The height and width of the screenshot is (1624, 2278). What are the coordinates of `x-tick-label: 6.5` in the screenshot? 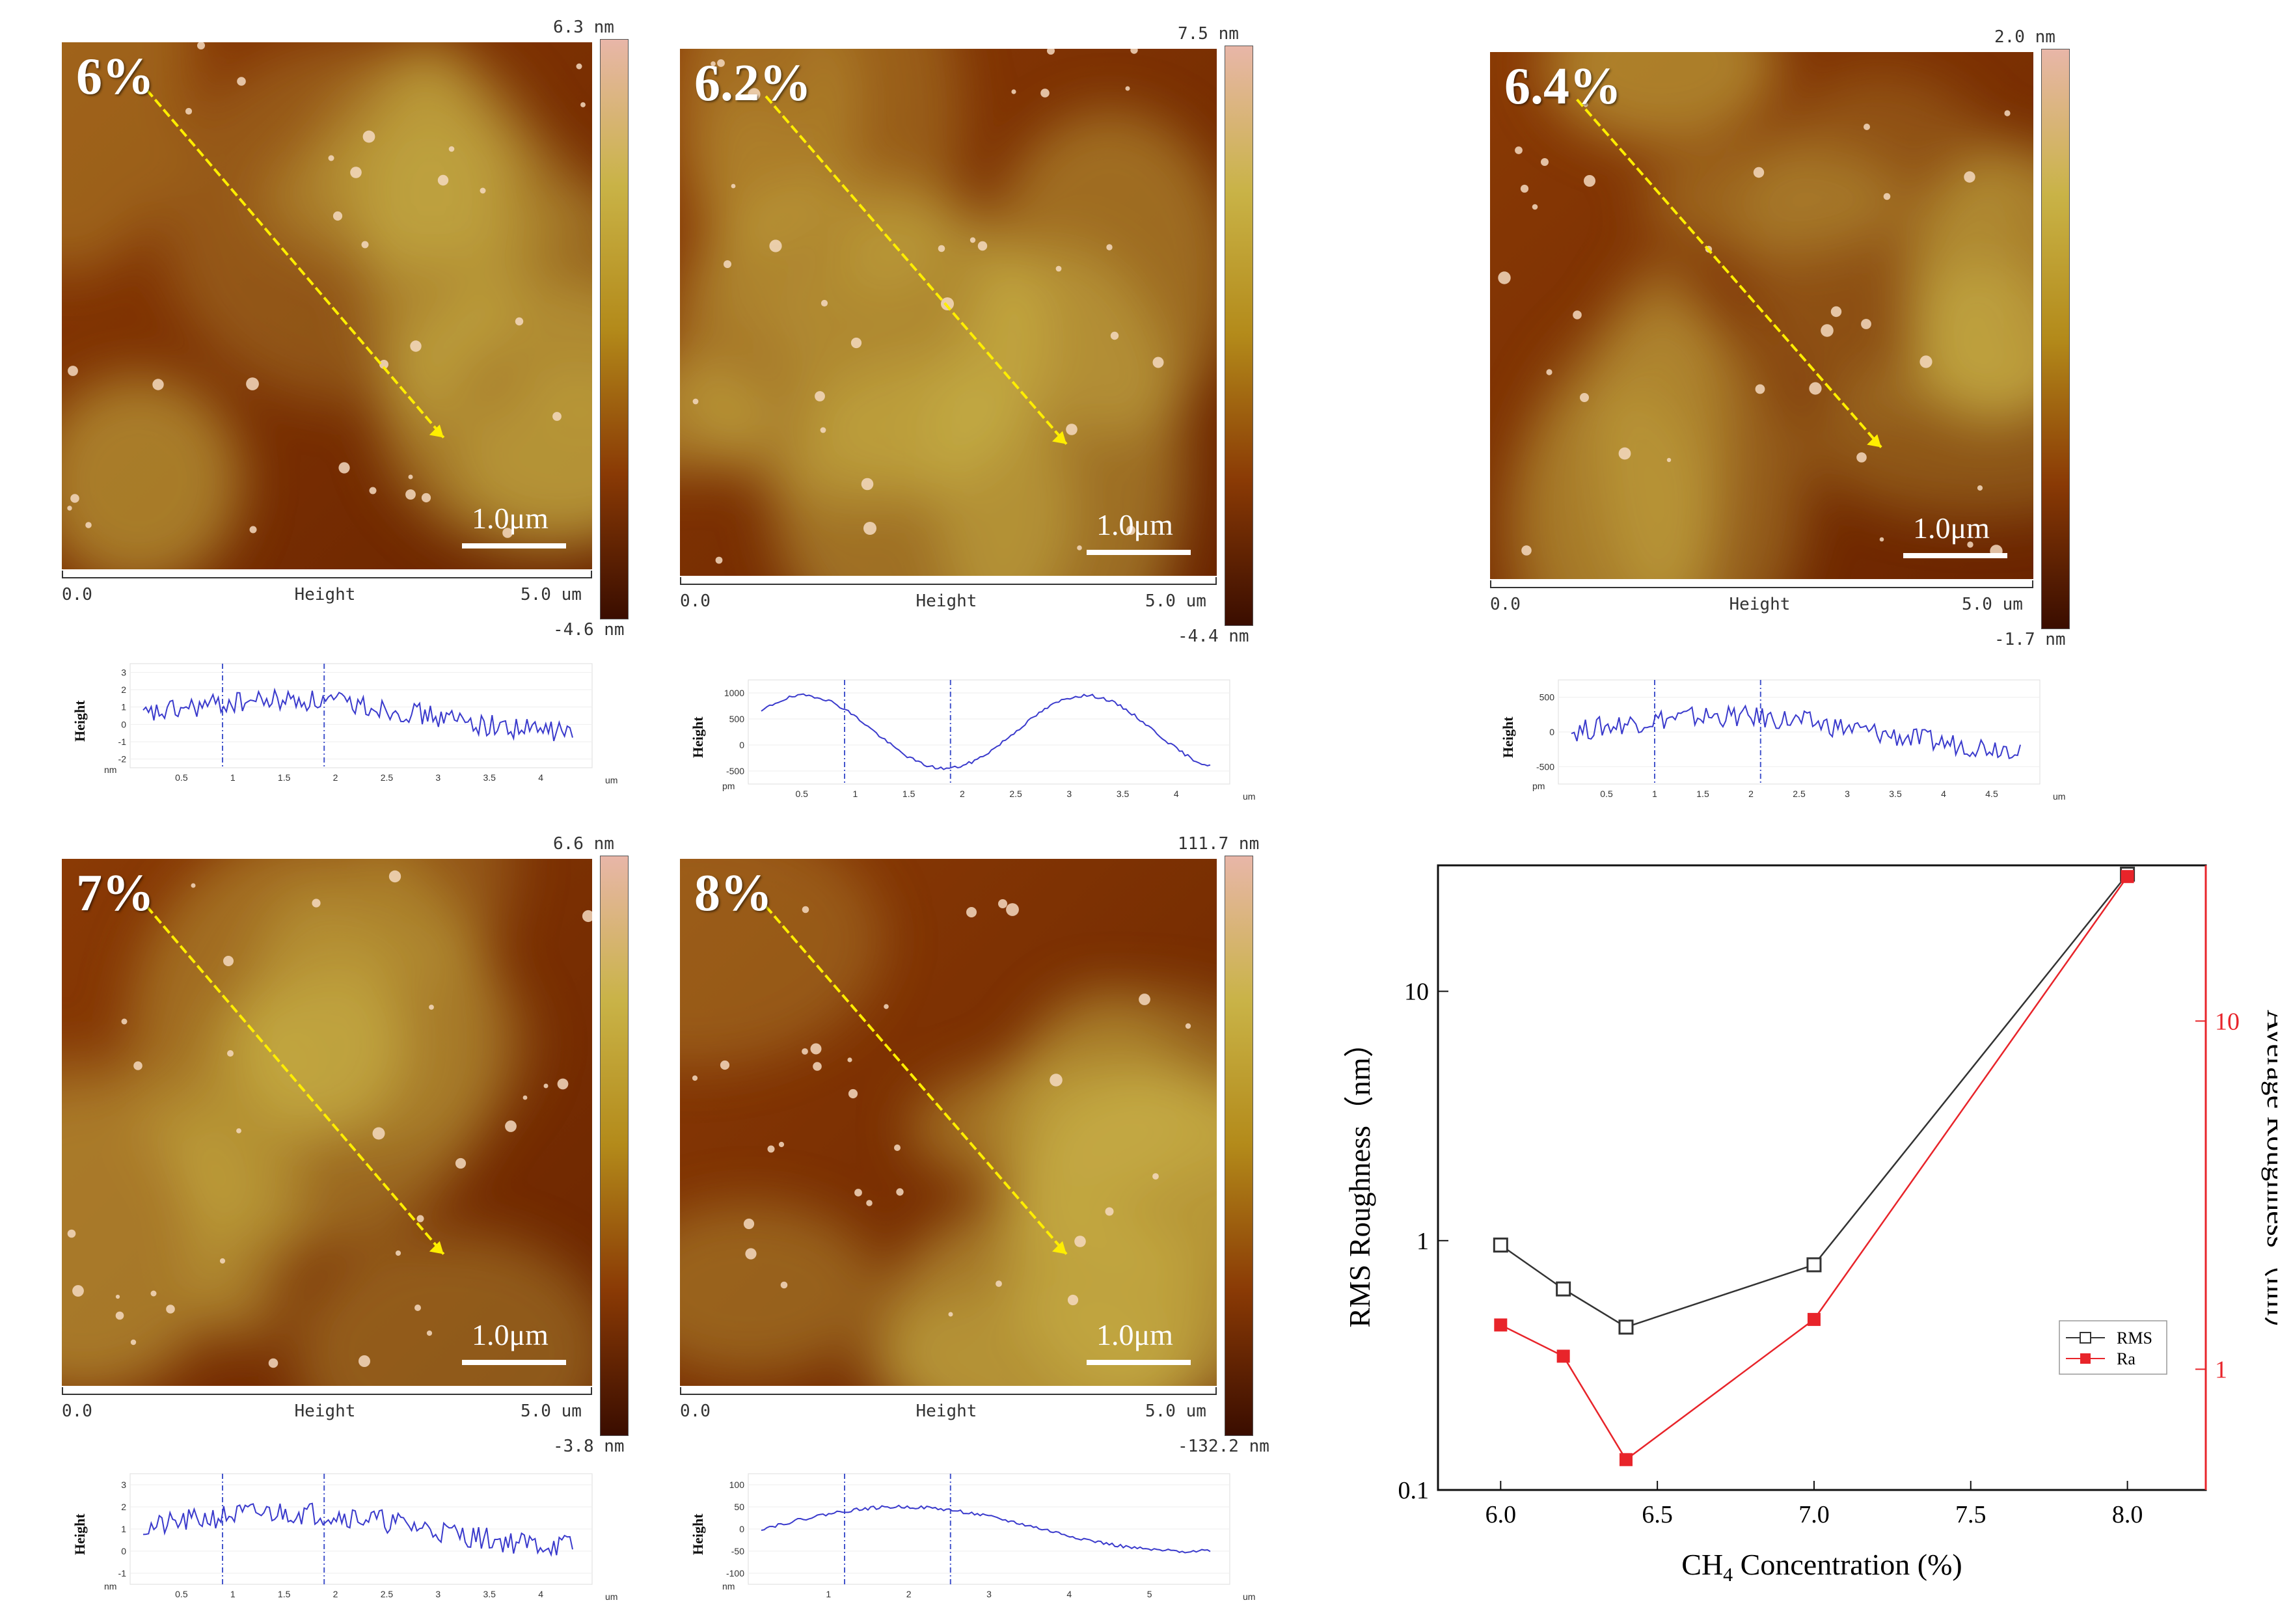 It's located at (1657, 1514).